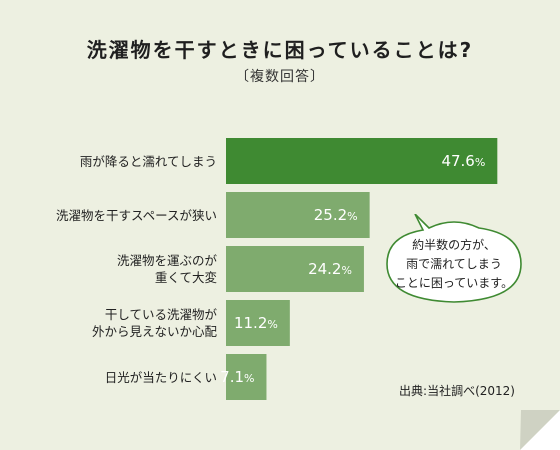 Image resolution: width=560 pixels, height=450 pixels. I want to click on callout-bubble, so click(454, 258).